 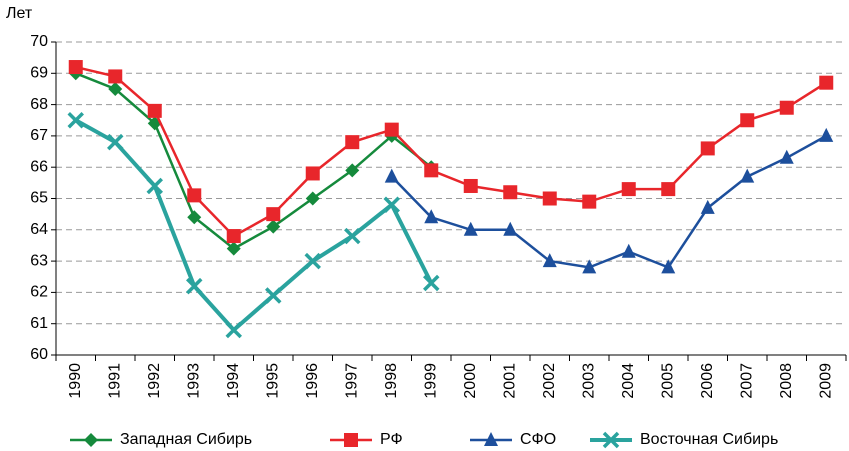 I want to click on legend-label: Западная Сибирь, so click(x=186, y=439).